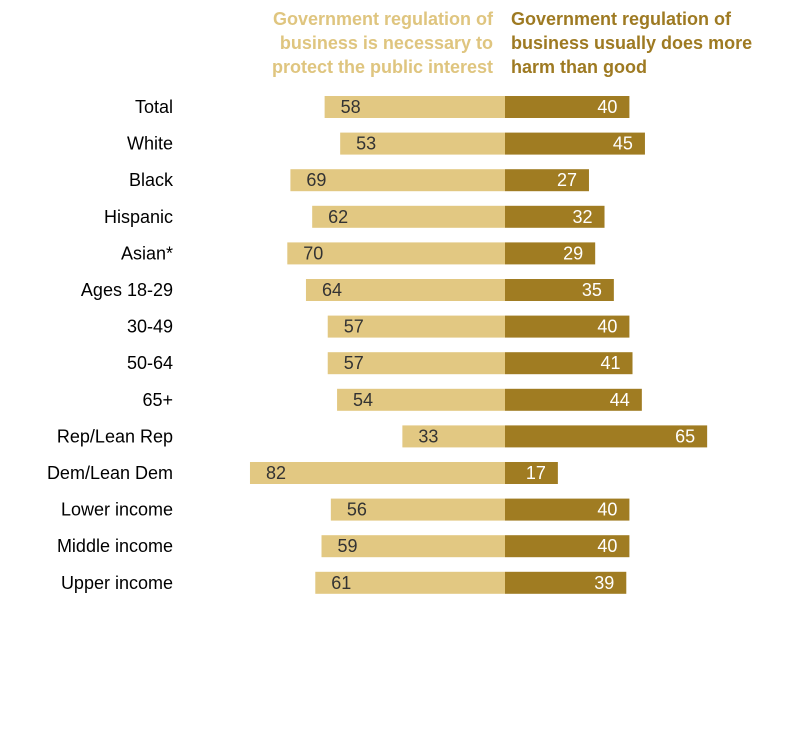  What do you see at coordinates (567, 180) in the screenshot?
I see `value-label-harm: 27` at bounding box center [567, 180].